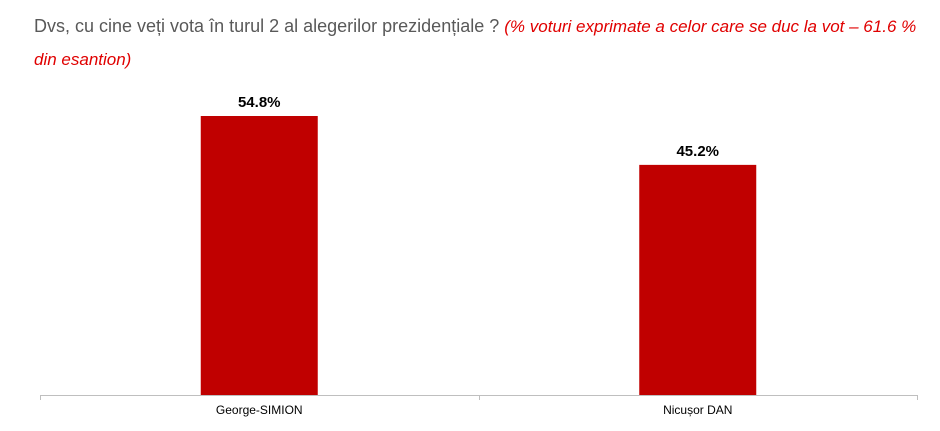 This screenshot has width=940, height=431. I want to click on x-tick-label: George-SIMION, so click(259, 410).